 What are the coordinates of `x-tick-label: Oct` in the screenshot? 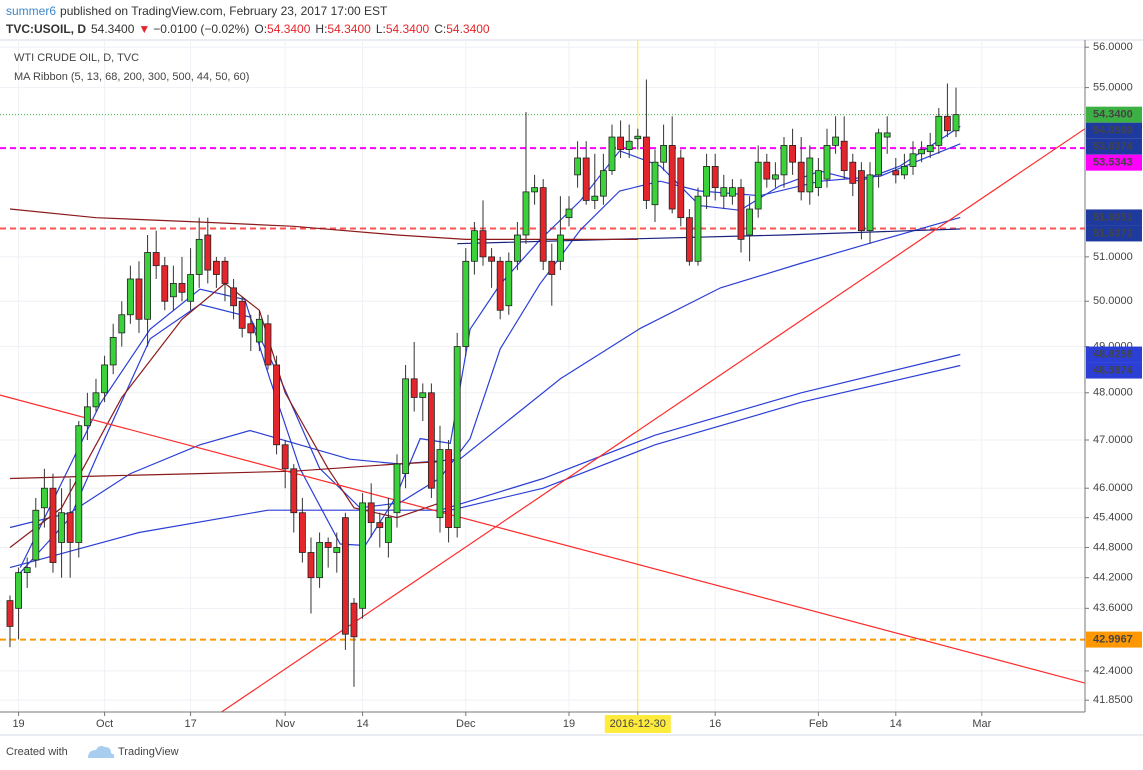 It's located at (104, 724).